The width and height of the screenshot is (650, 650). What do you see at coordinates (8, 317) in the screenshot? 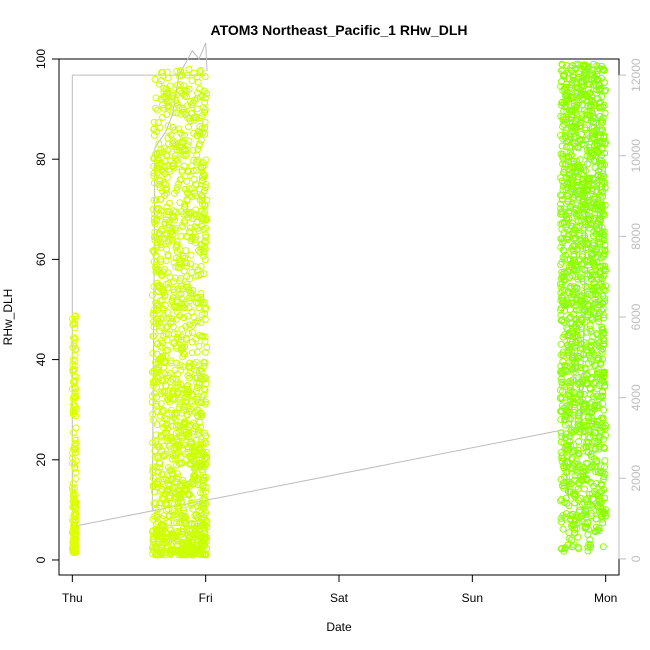
I see `y-axis-label: RHw_DLH` at bounding box center [8, 317].